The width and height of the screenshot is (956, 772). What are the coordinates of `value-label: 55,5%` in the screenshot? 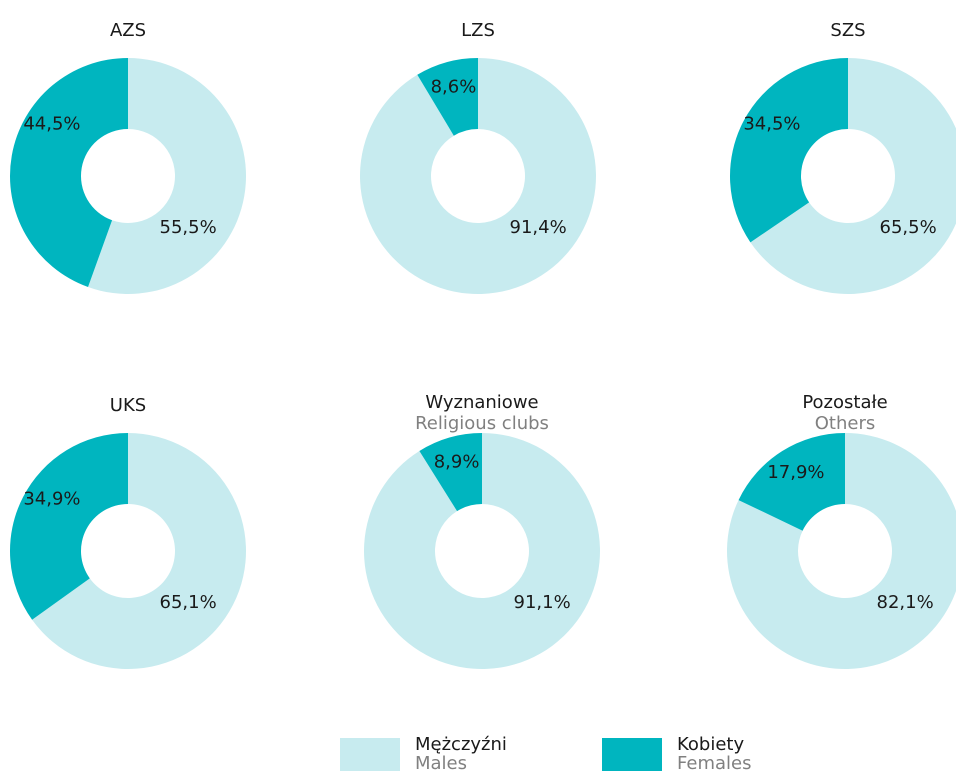 It's located at (188, 227).